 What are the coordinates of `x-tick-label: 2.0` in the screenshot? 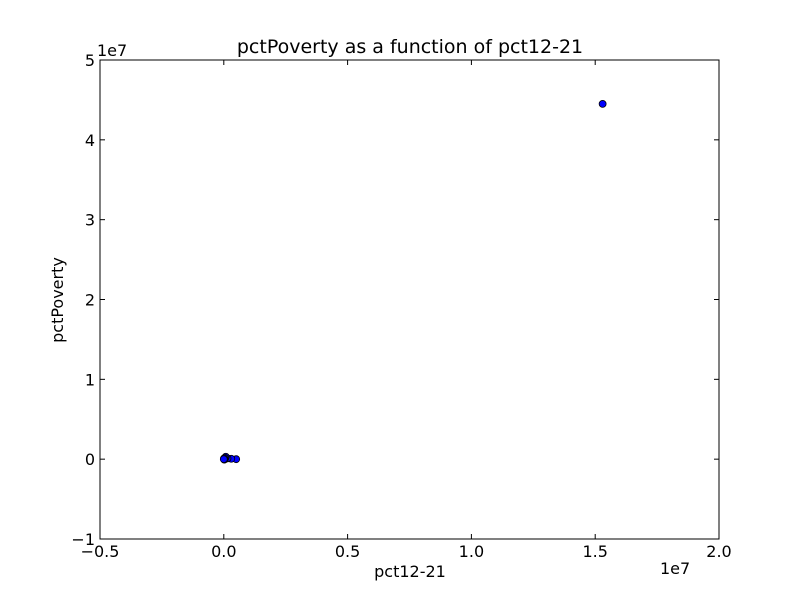 It's located at (718, 551).